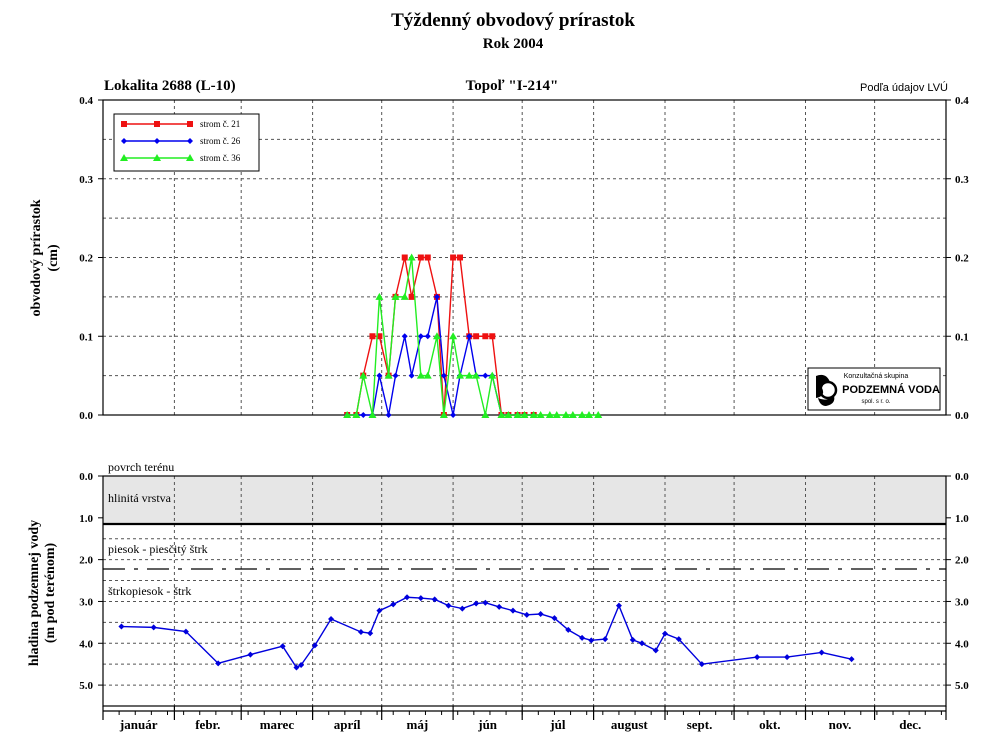  I want to click on month-label: jún, so click(487, 724).